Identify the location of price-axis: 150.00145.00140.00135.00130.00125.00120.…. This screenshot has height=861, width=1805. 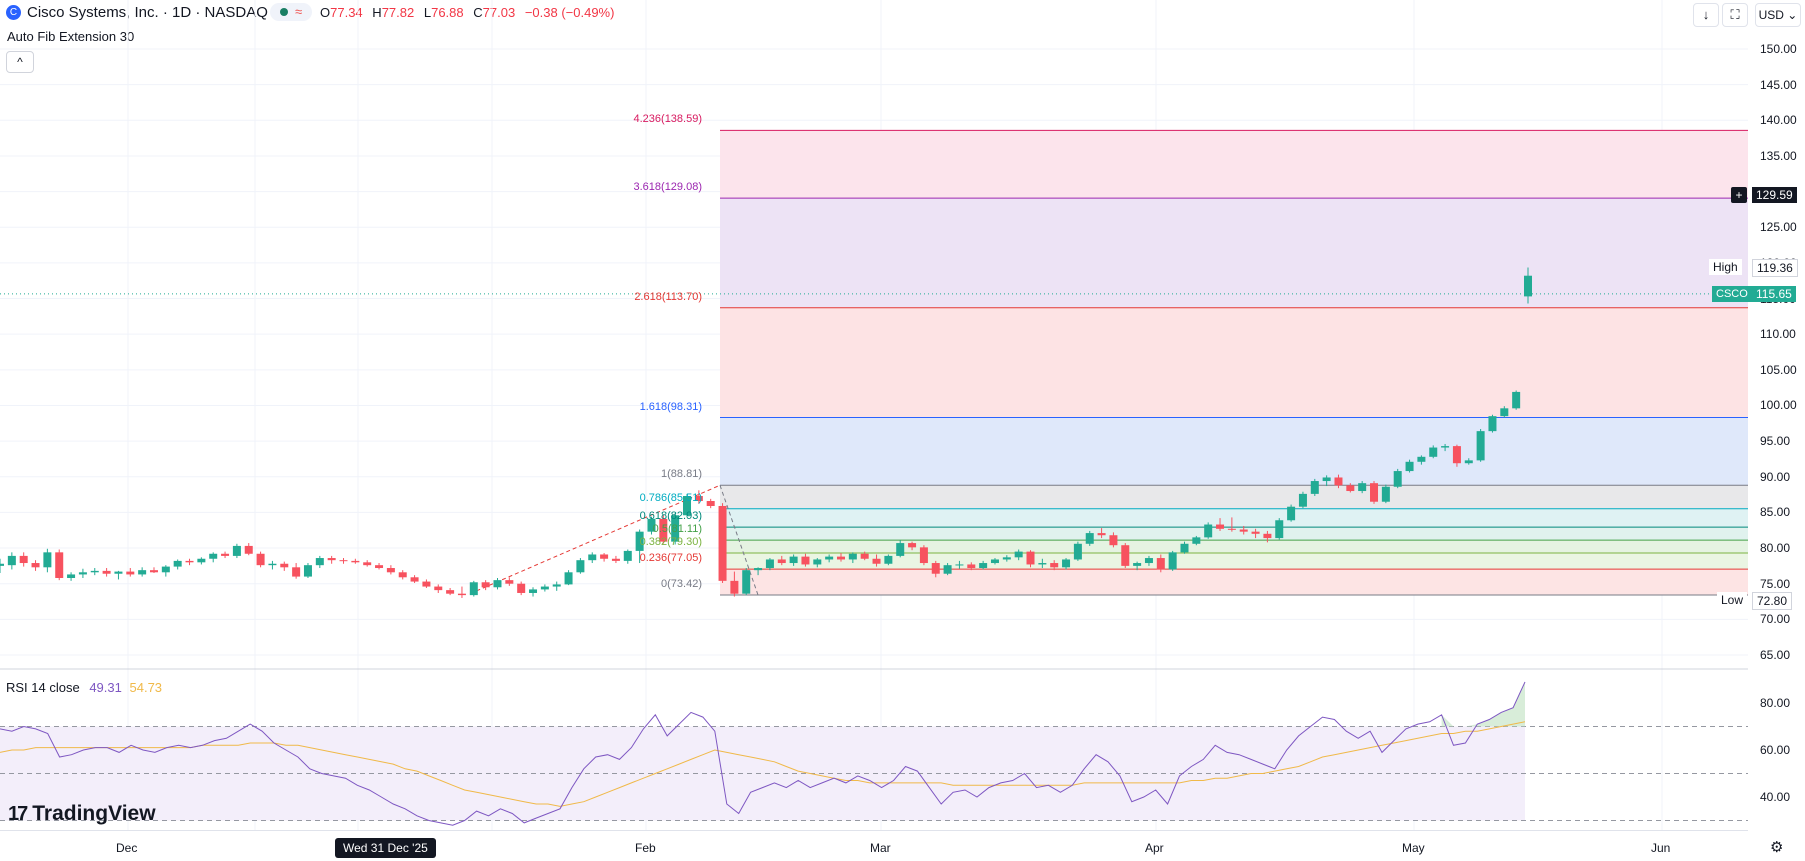
(1776, 415).